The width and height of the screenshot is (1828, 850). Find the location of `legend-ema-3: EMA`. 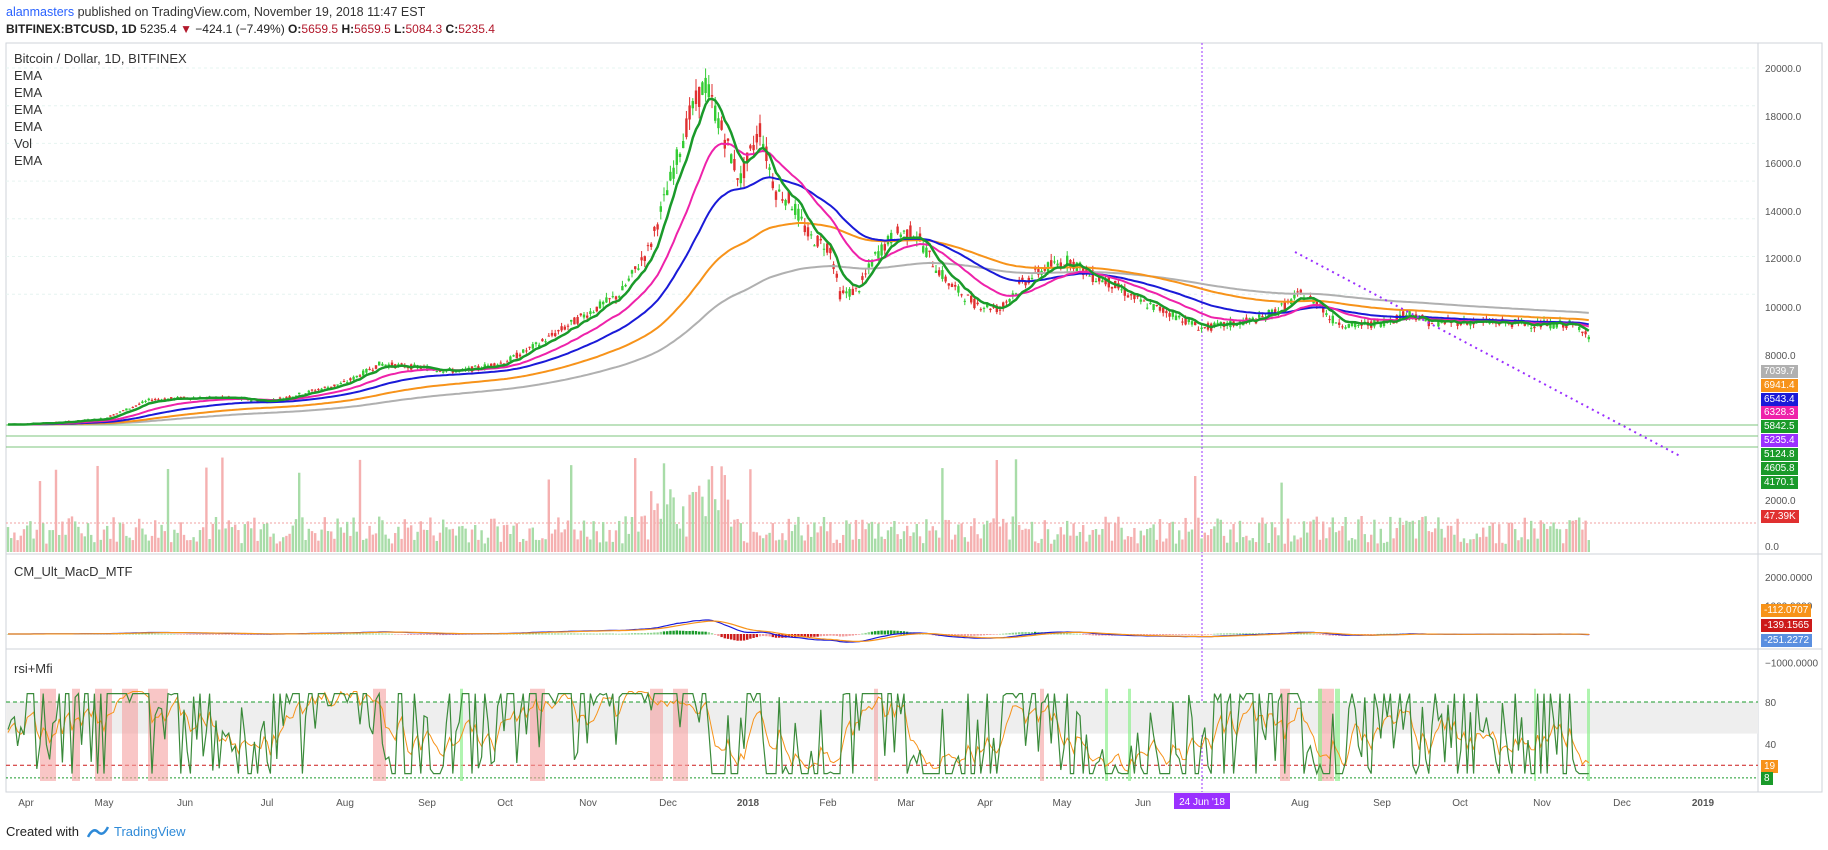

legend-ema-3: EMA is located at coordinates (28, 109).